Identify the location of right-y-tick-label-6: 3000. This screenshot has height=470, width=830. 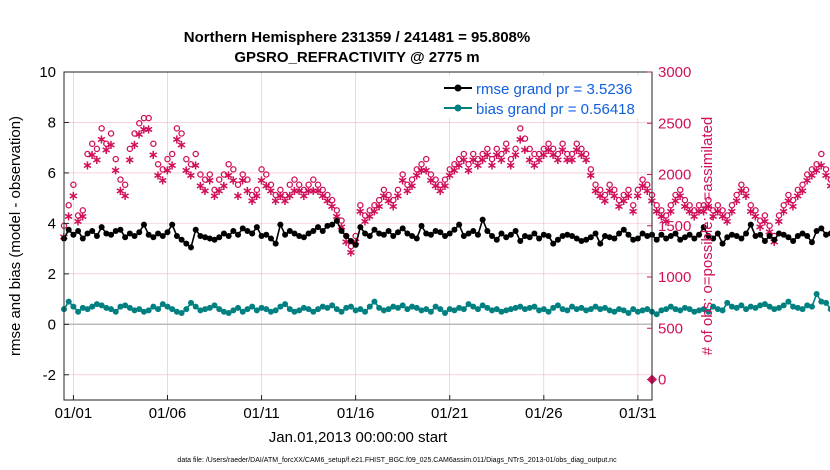
(674, 72).